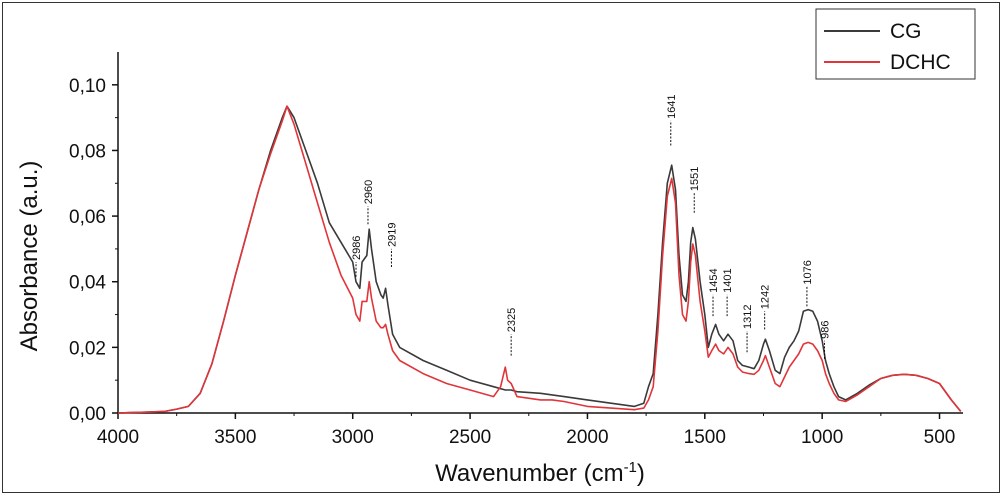 The height and width of the screenshot is (496, 1003). Describe the element at coordinates (748, 316) in the screenshot. I see `peak-label-1312: 1312` at that location.